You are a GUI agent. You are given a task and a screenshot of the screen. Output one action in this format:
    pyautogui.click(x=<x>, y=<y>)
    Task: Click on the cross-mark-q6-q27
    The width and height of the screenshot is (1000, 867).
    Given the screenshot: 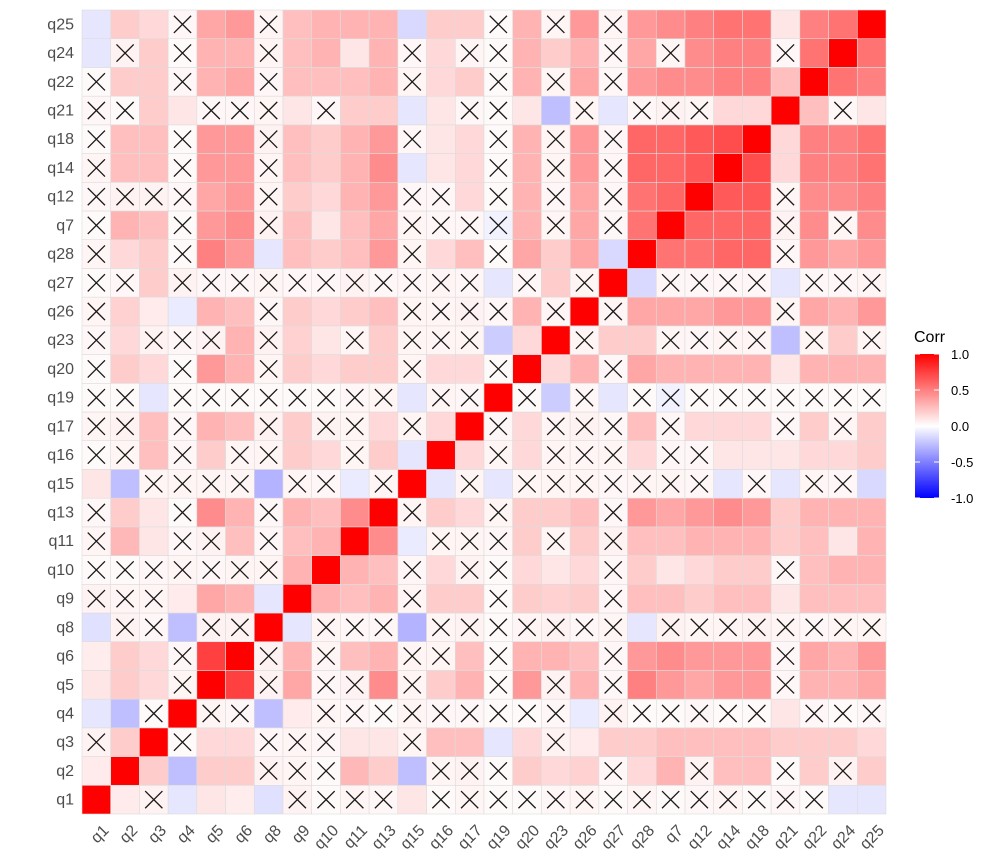 What is the action you would take?
    pyautogui.click(x=239, y=282)
    